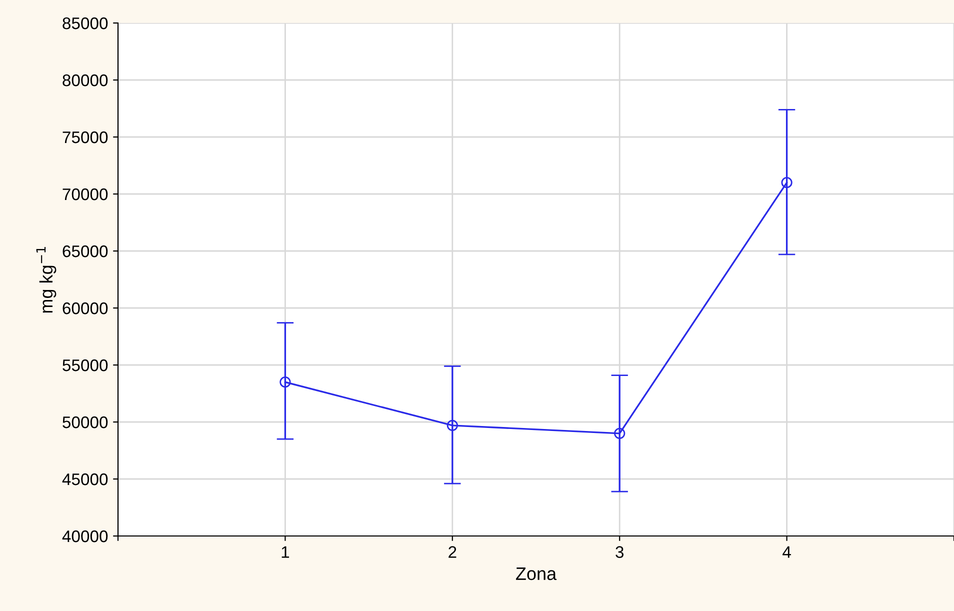  Describe the element at coordinates (452, 552) in the screenshot. I see `x-tick-label: 2` at that location.